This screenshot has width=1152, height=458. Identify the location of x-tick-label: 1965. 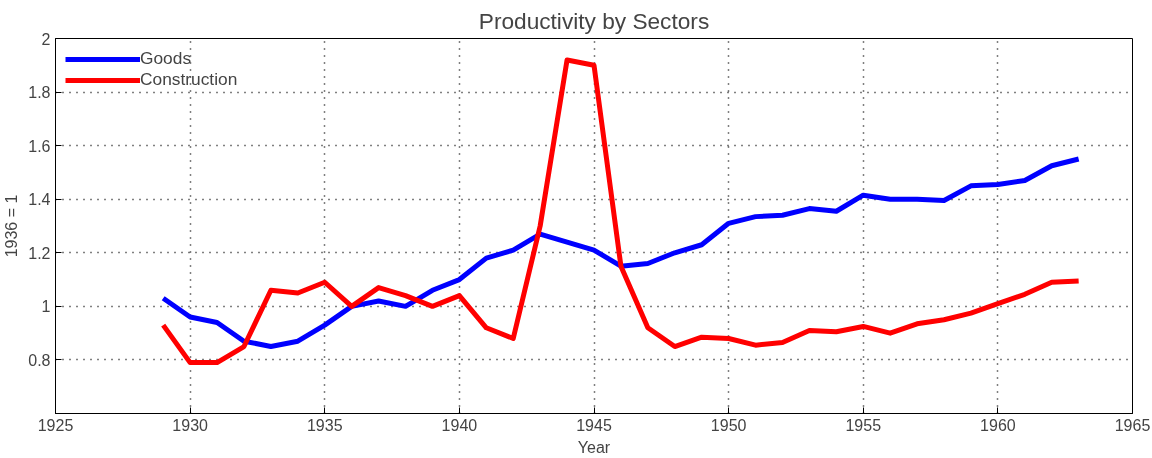
(1132, 425).